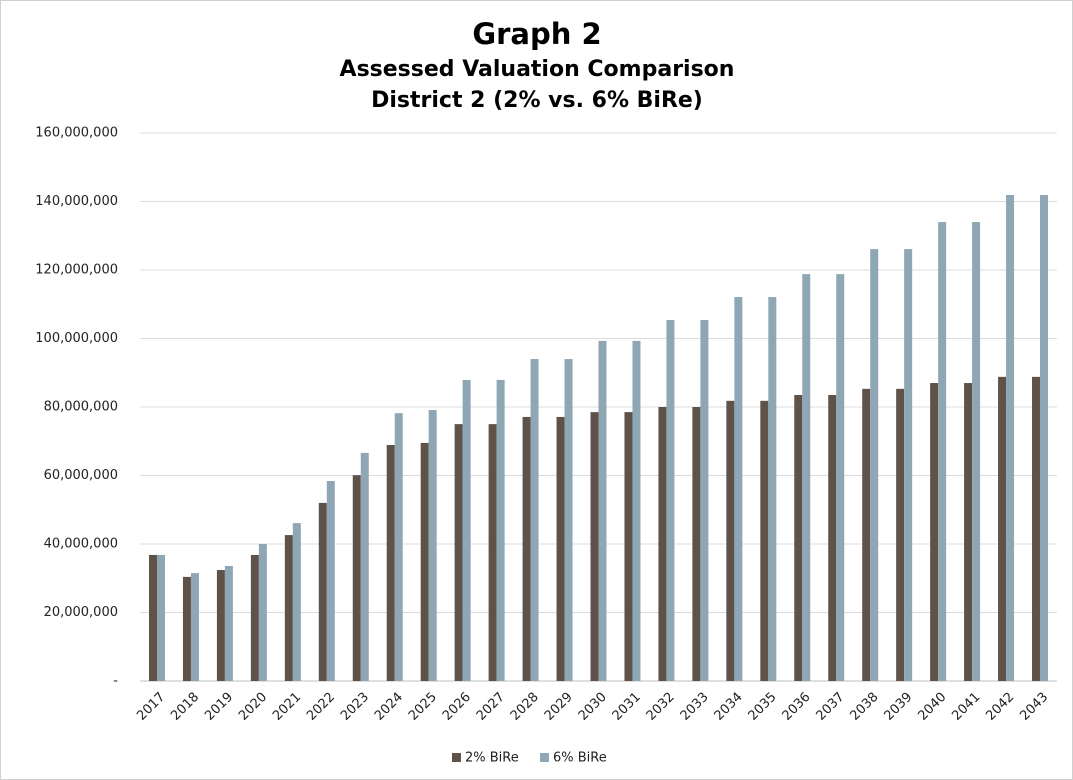 Image resolution: width=1073 pixels, height=780 pixels. Describe the element at coordinates (76, 338) in the screenshot. I see `y-tick-label: 100,000,000` at that location.